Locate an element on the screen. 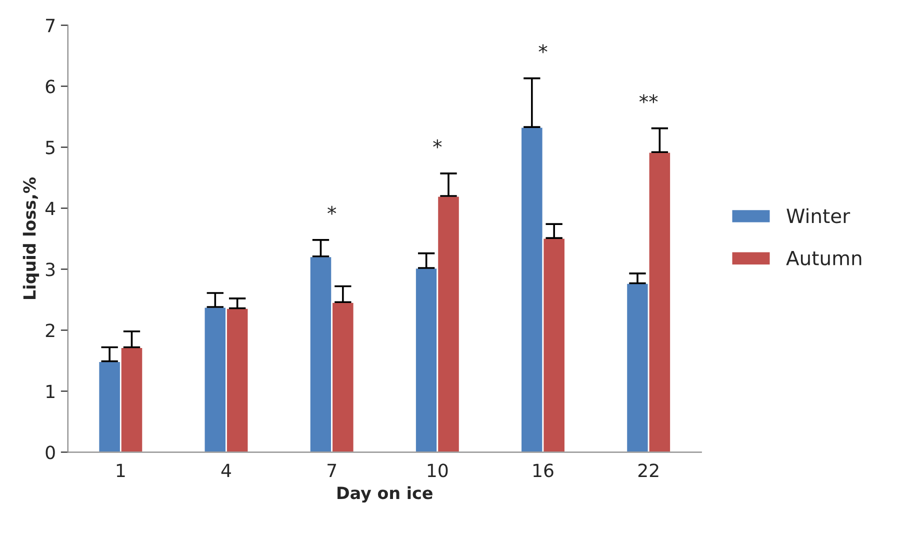 This screenshot has width=905, height=537. y-tick-label: 7 is located at coordinates (50, 25).